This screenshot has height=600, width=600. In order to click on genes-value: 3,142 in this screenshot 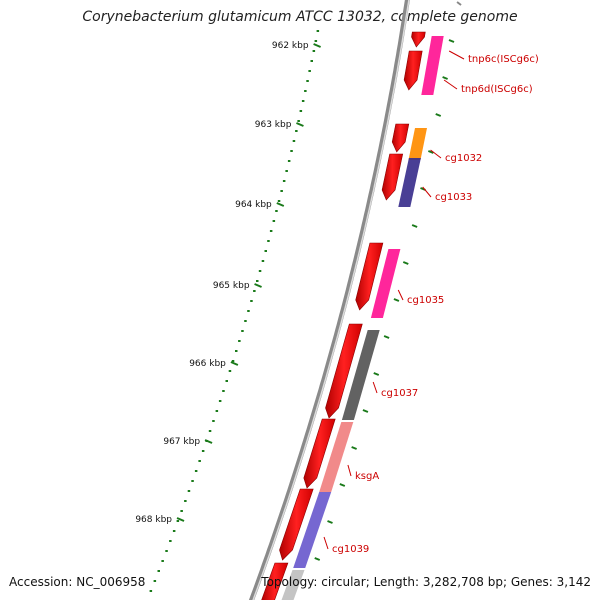, I will do `click(573, 582)`.